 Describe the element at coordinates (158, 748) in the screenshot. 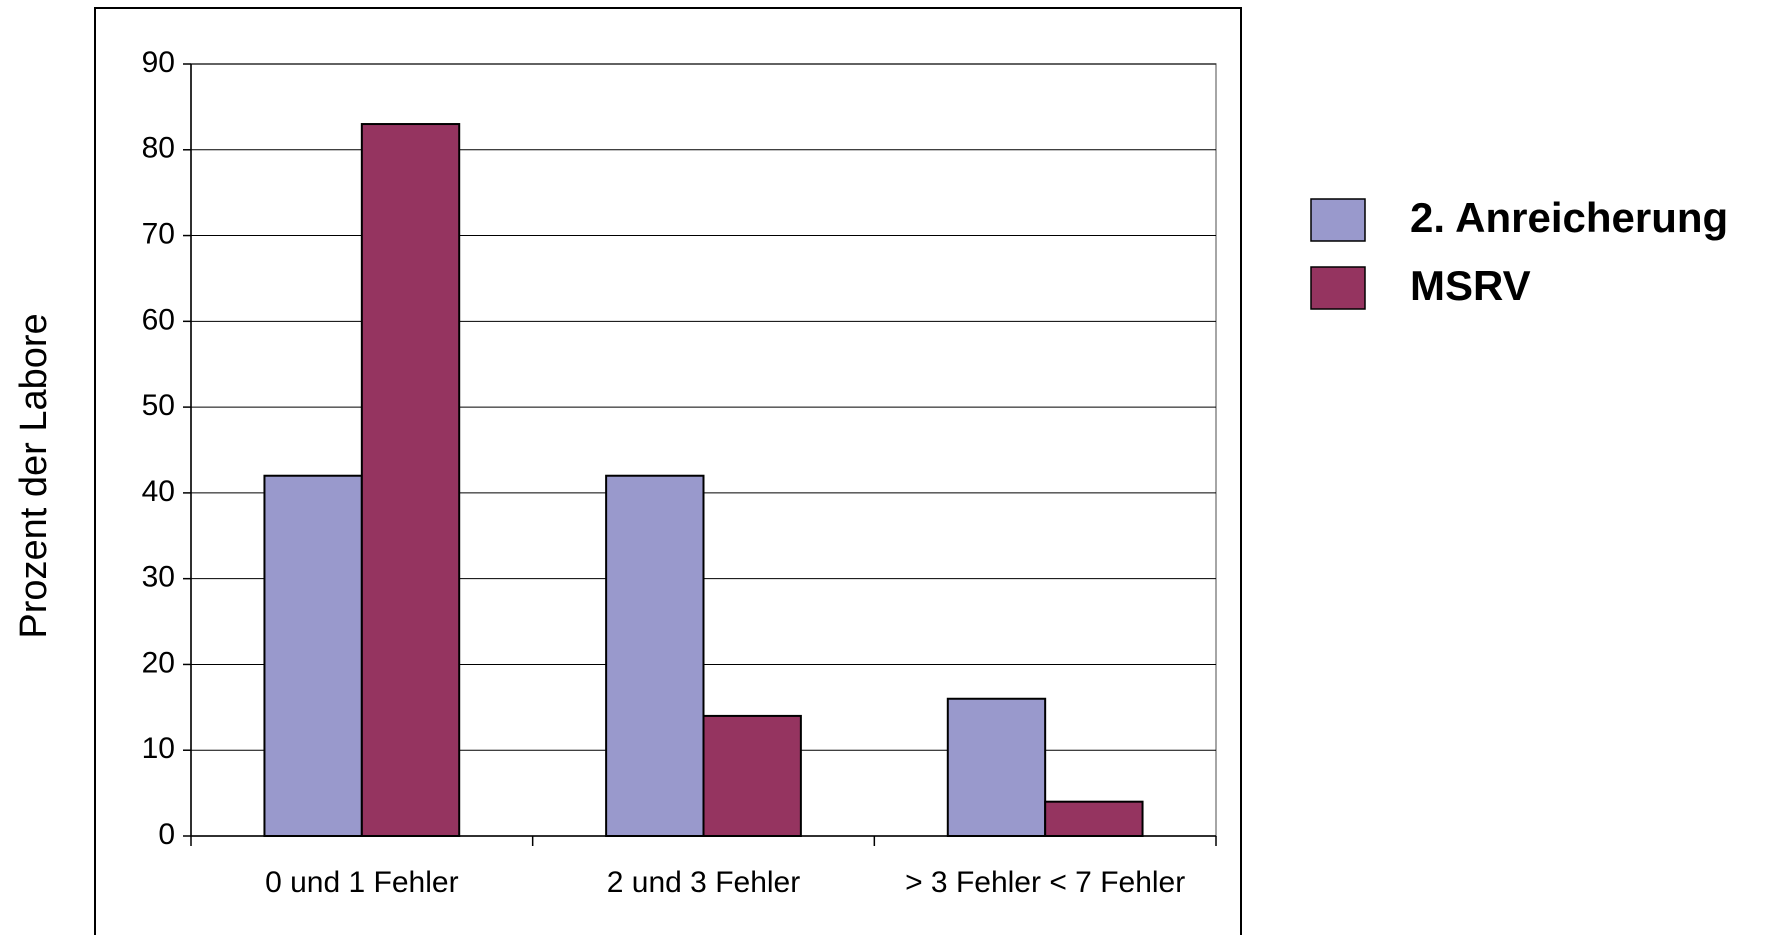

I see `y-tick-label: 10` at that location.